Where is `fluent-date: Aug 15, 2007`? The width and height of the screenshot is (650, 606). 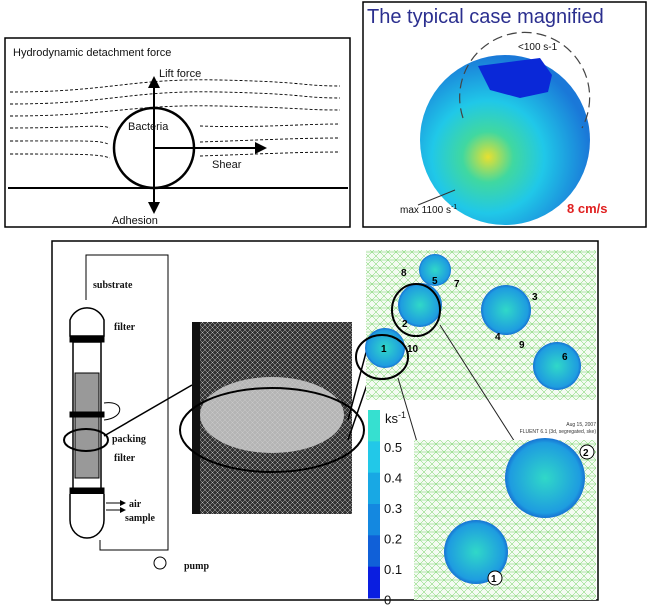 fluent-date: Aug 15, 2007 is located at coordinates (581, 425).